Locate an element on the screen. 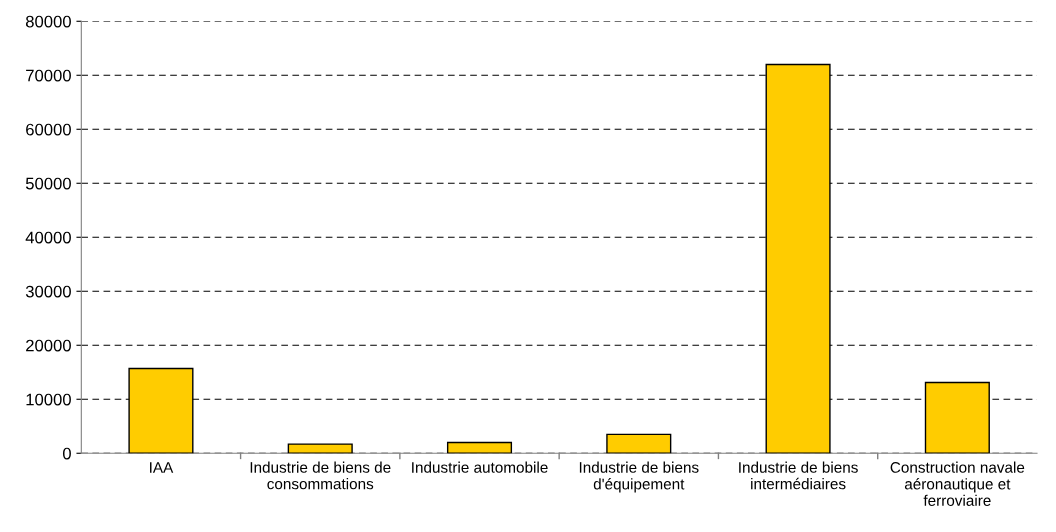 Image resolution: width=1056 pixels, height=532 pixels. x-tick-label: Construction navale aéronautique et ferroviaire is located at coordinates (957, 483).